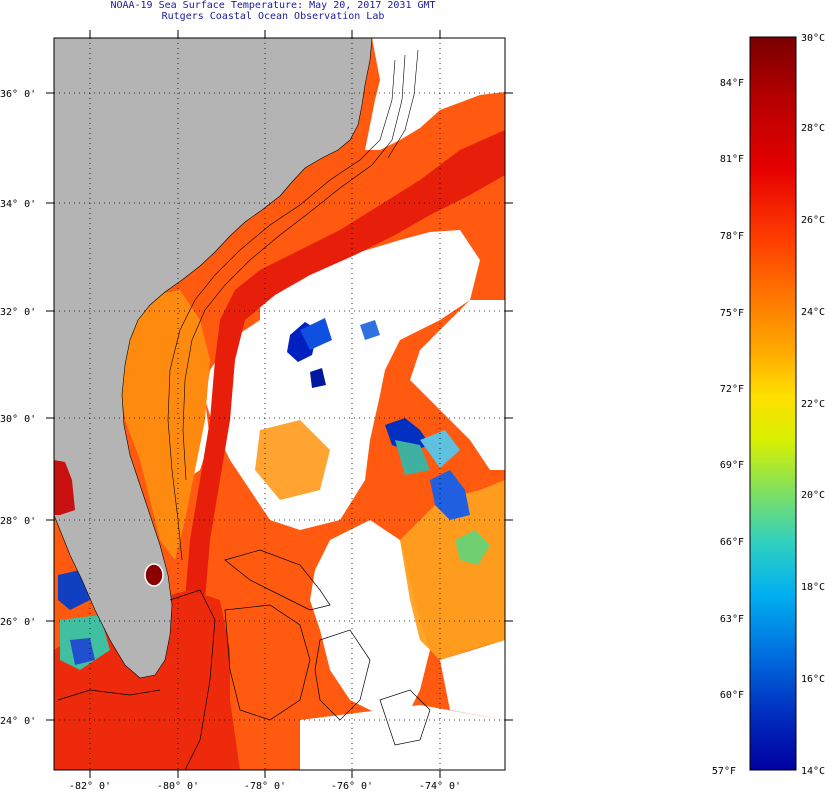 This screenshot has height=793, width=832. I want to click on colorbar-fahrenheit-label: 69°F, so click(732, 465).